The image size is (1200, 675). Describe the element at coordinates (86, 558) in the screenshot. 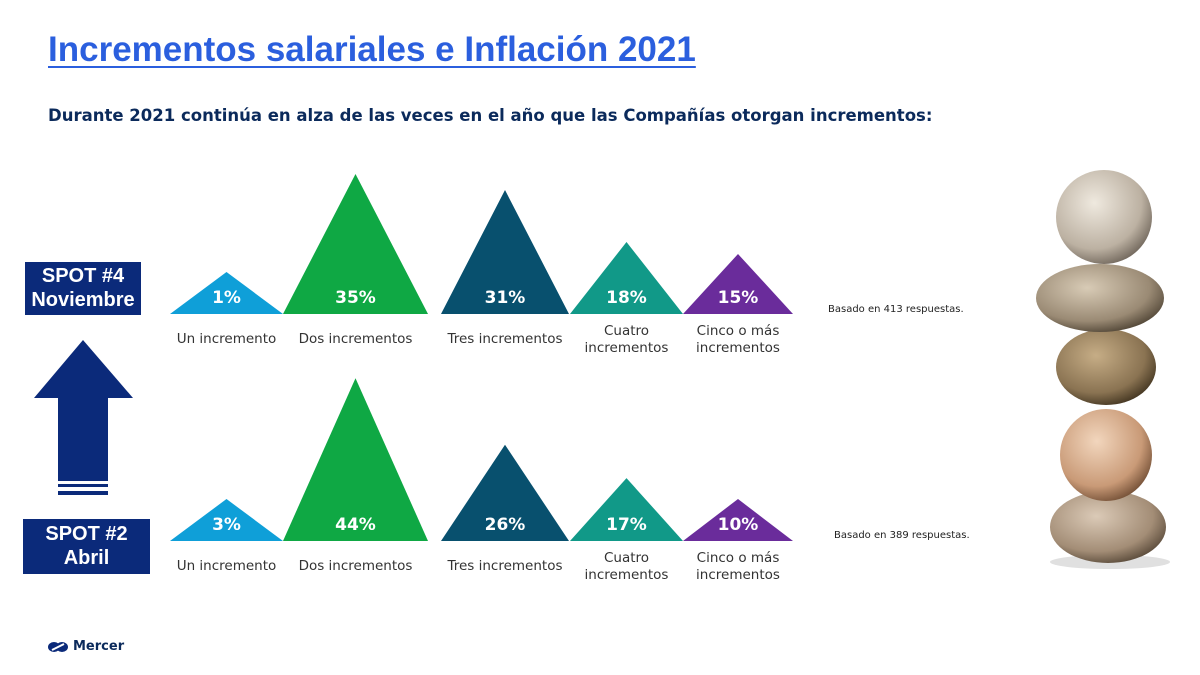

I see `spot-2-line2: Abril` at that location.